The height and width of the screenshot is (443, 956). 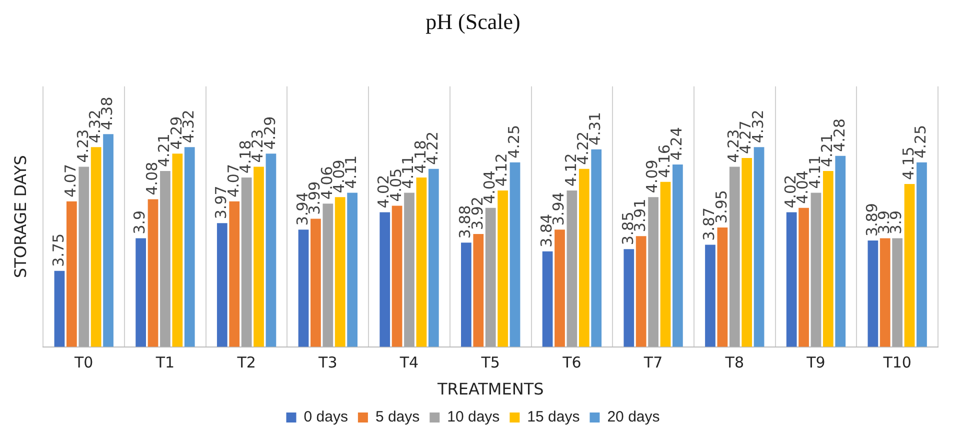 What do you see at coordinates (473, 417) in the screenshot?
I see `legend-label: 10 days` at bounding box center [473, 417].